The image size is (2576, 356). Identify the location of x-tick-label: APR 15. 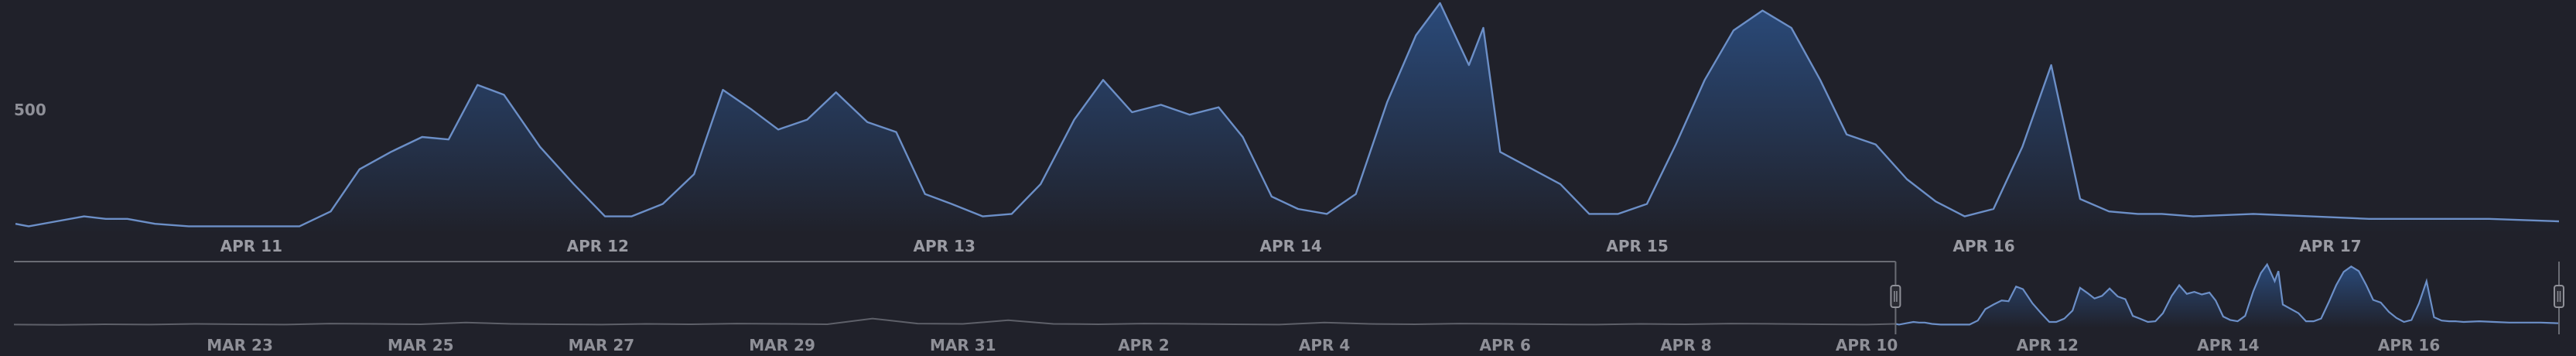
(1637, 246).